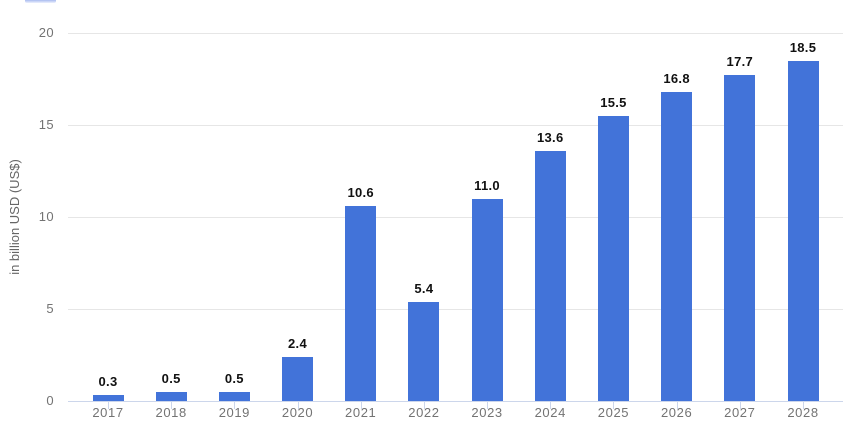 The image size is (850, 438). I want to click on bar-value-label: 5.4, so click(424, 288).